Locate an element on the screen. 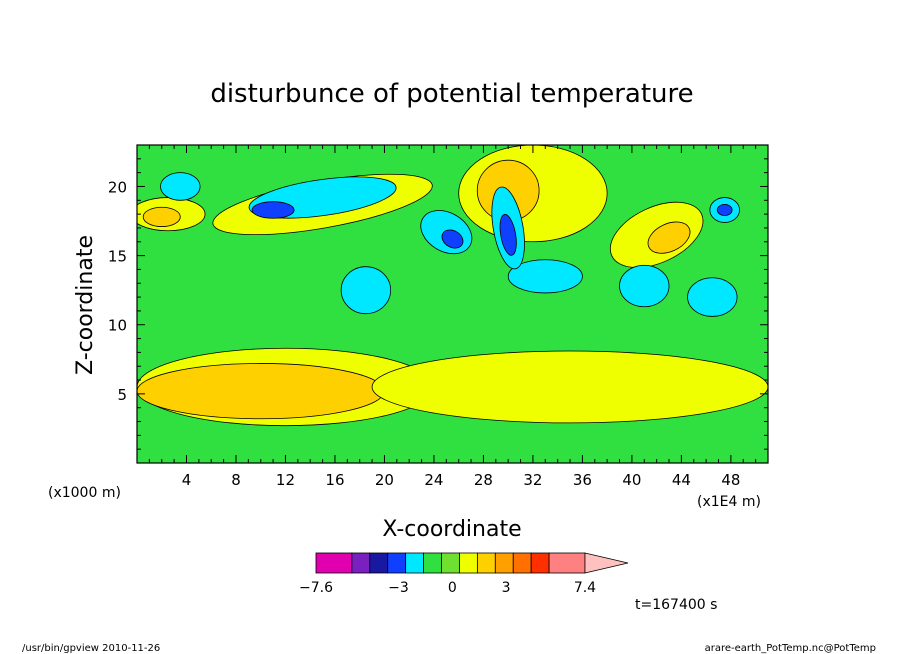  x-tick-label: 36 is located at coordinates (582, 480).